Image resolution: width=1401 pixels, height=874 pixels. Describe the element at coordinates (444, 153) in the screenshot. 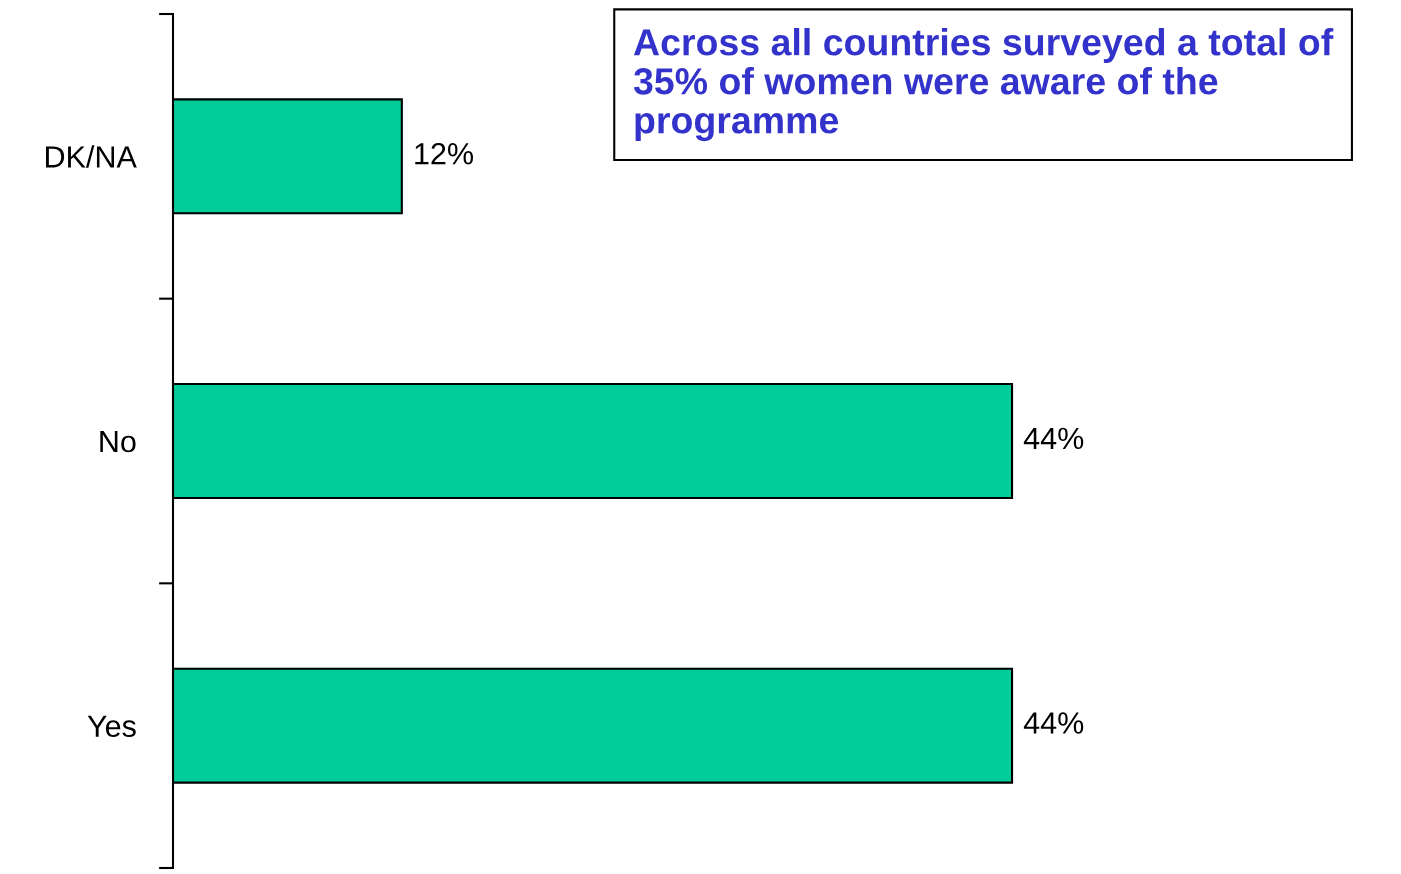

I see `data-label: 12%` at that location.